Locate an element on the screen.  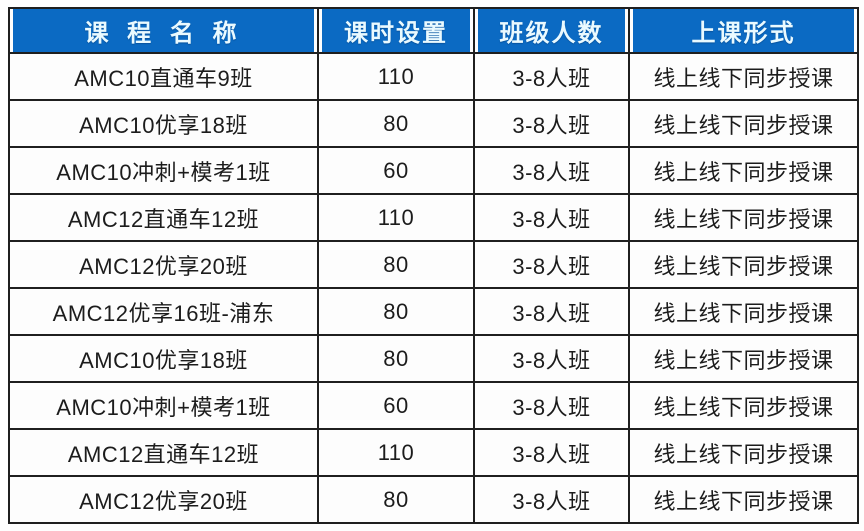
table-row: AMC10直通车9班 110 3-8人班 线上线下同步授课 is located at coordinates (433, 76).